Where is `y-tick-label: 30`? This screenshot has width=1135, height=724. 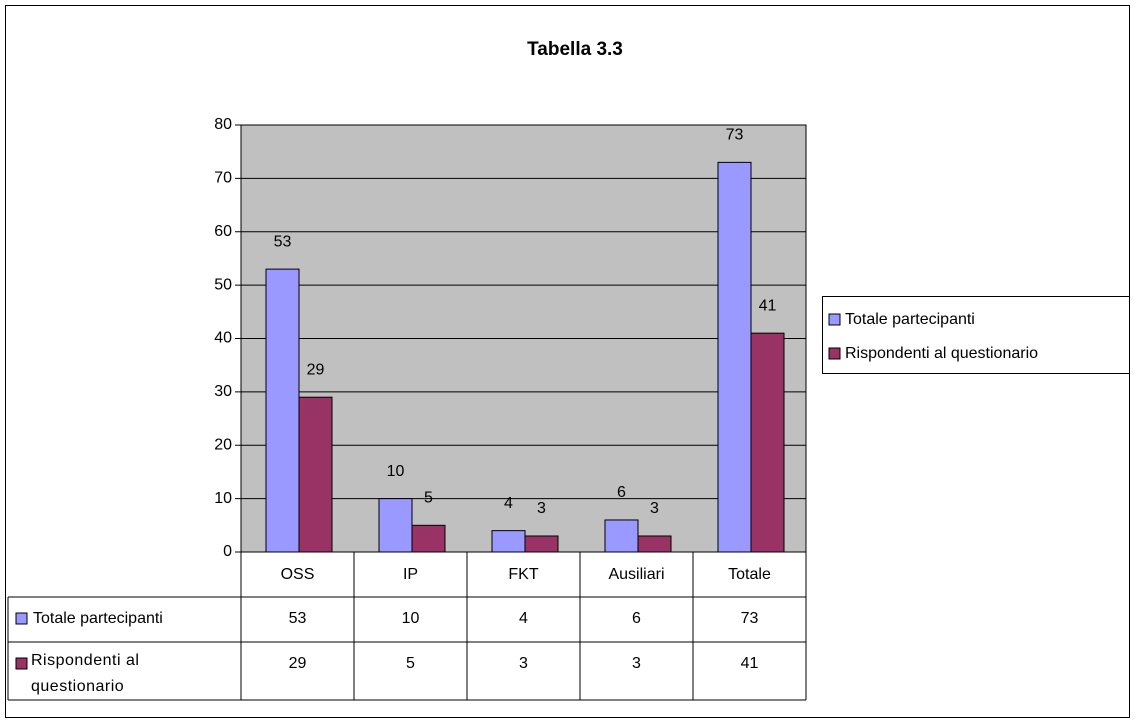 y-tick-label: 30 is located at coordinates (223, 391).